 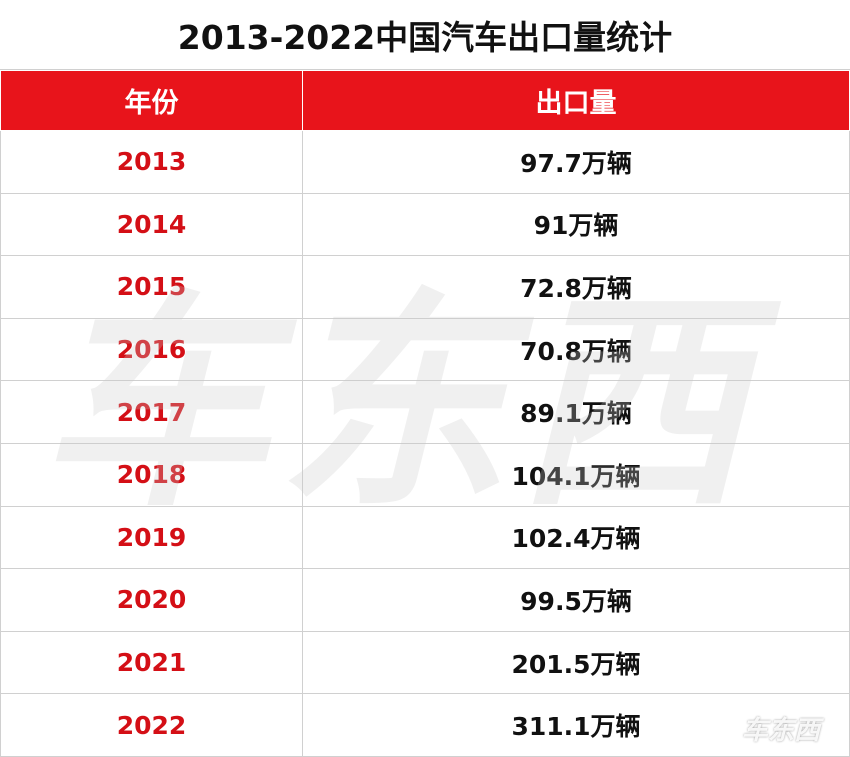 What do you see at coordinates (576, 537) in the screenshot?
I see `value-cell: 102.4万辆` at bounding box center [576, 537].